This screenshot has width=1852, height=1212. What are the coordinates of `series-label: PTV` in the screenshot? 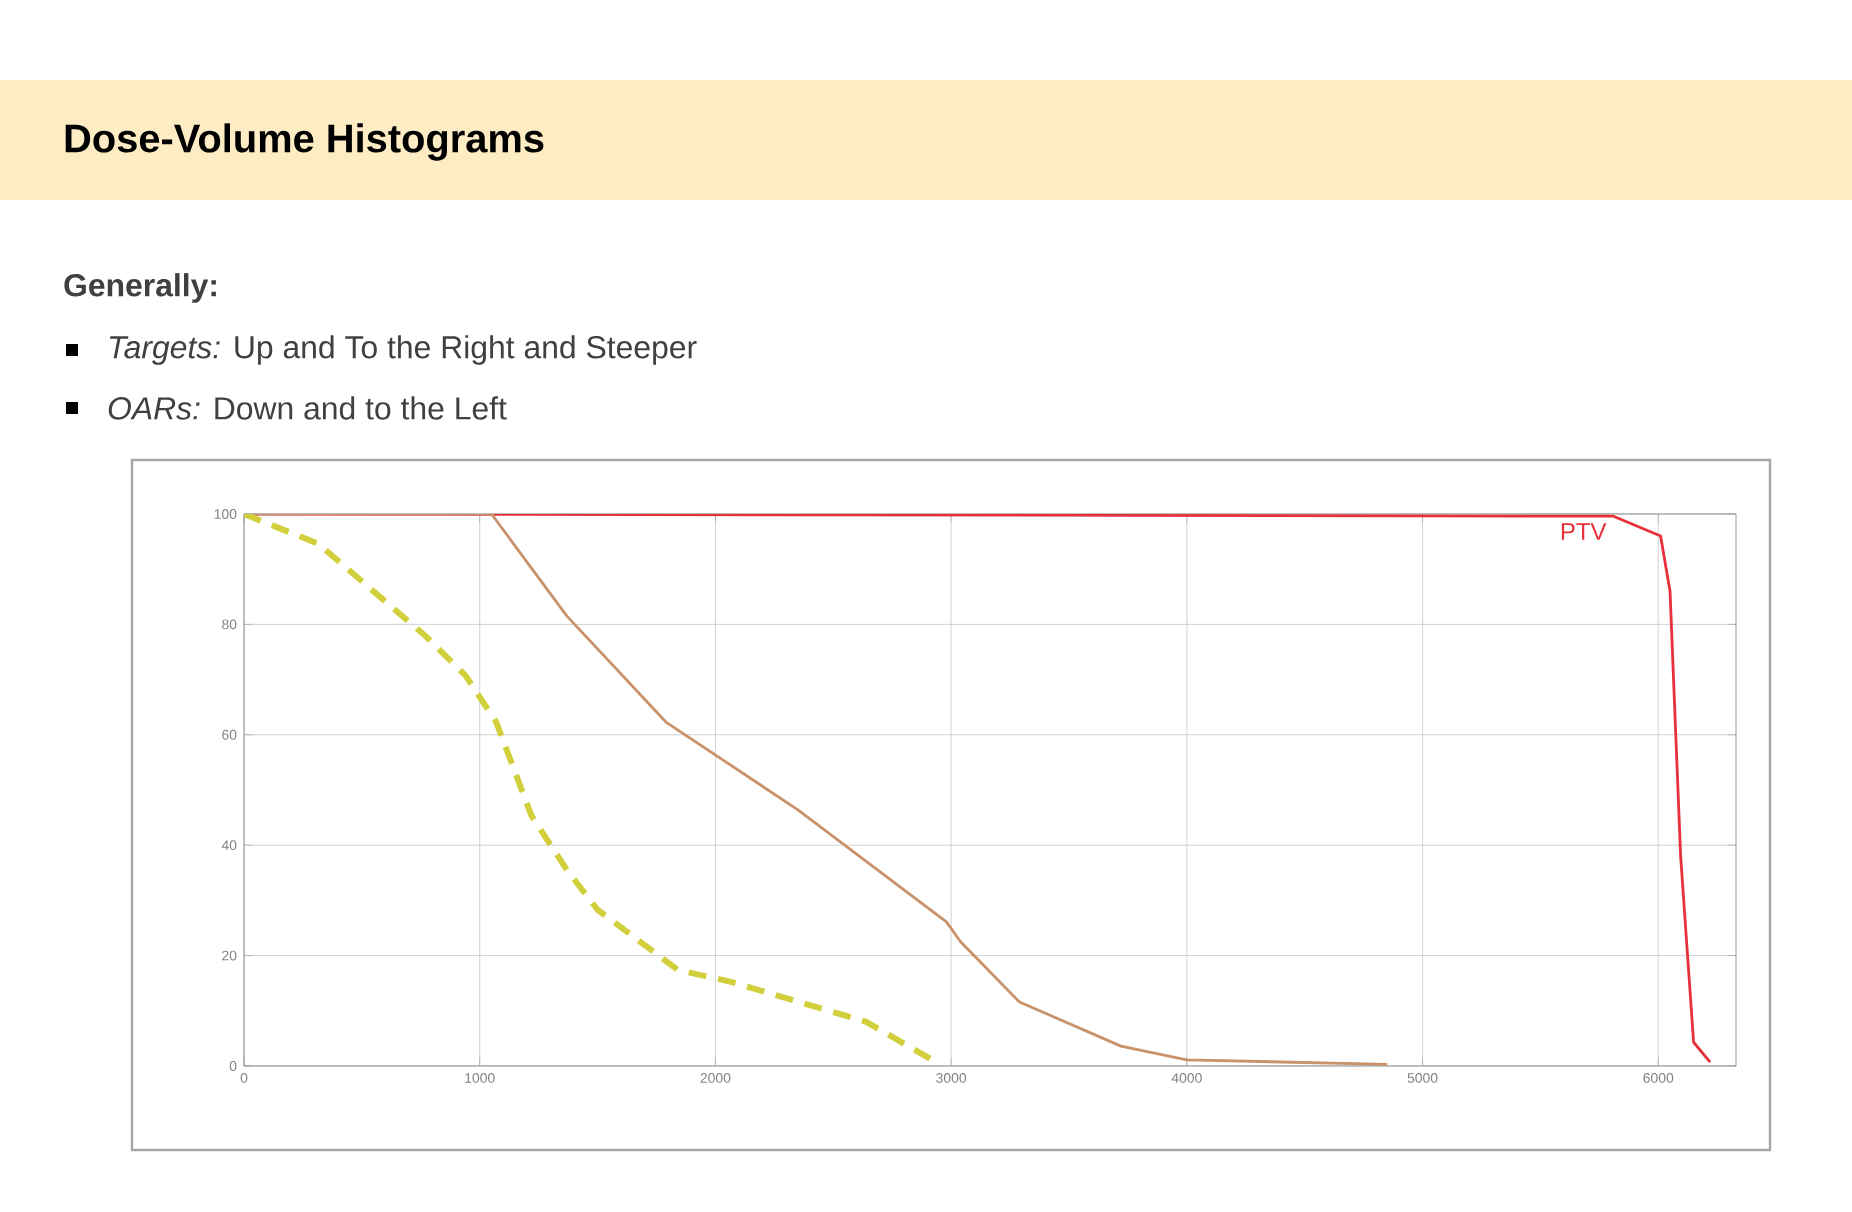 It's located at (1584, 531).